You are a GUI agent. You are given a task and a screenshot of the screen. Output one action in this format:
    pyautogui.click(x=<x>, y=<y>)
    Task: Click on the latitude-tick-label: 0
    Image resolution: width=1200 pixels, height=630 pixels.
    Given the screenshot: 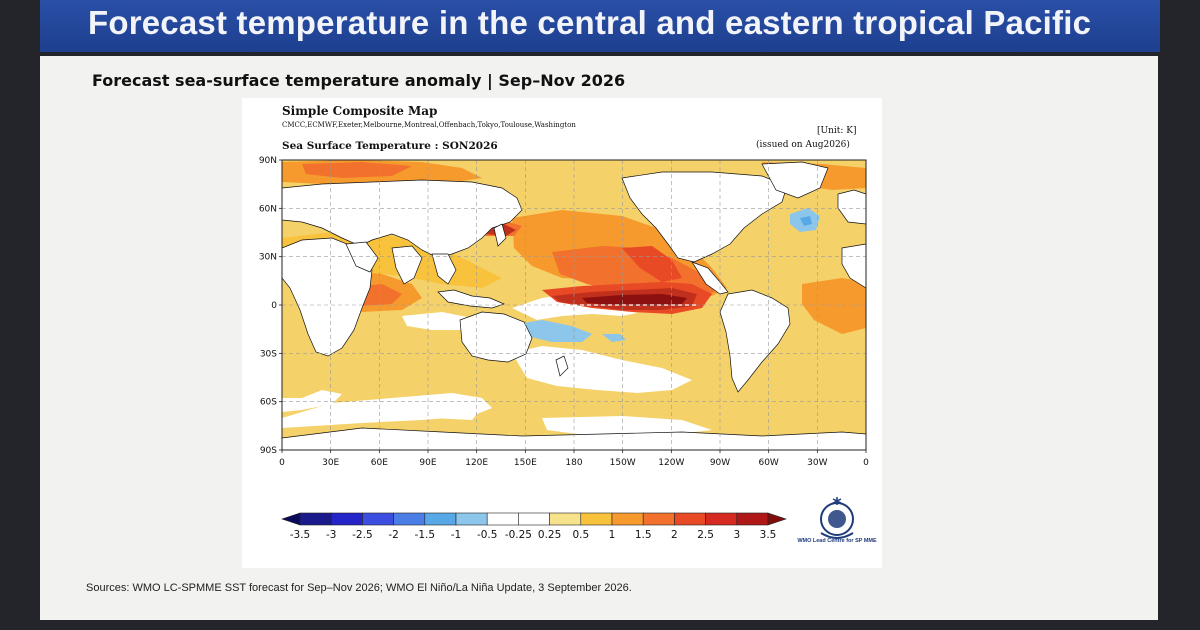 What is the action you would take?
    pyautogui.click(x=274, y=306)
    